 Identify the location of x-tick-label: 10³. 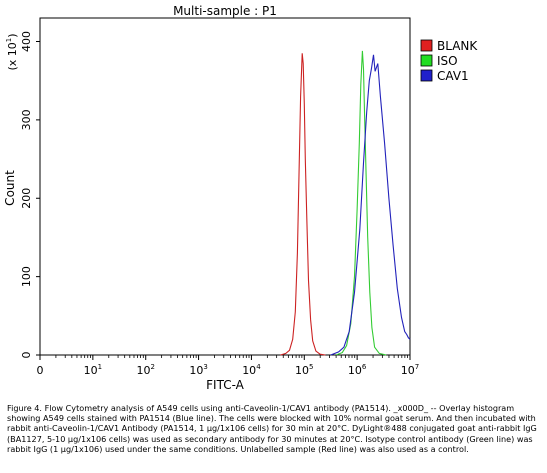
(198, 370).